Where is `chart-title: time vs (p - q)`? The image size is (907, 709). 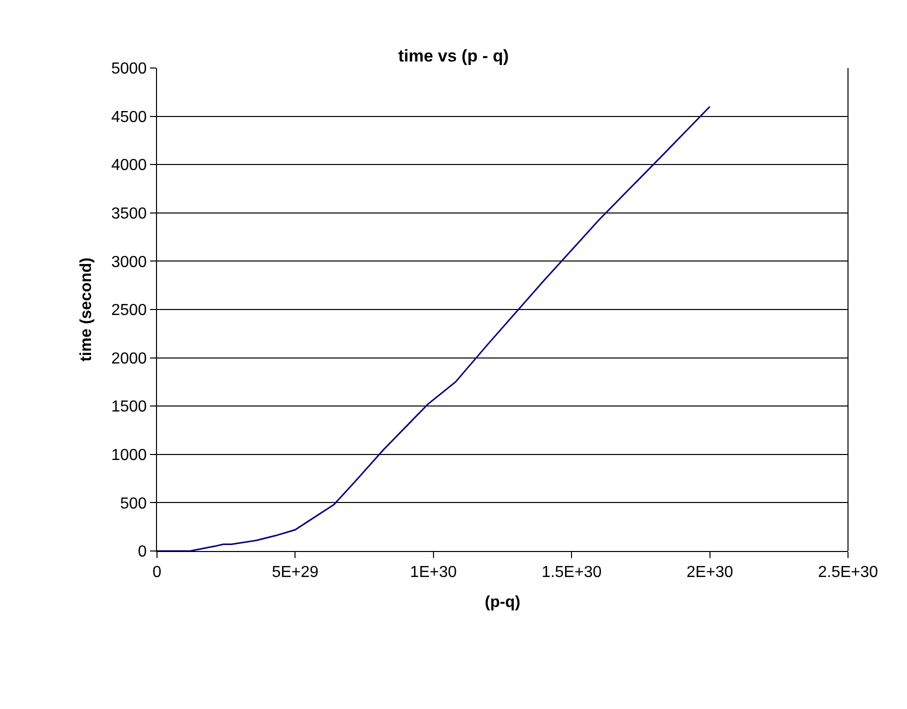 chart-title: time vs (p - q) is located at coordinates (453, 56).